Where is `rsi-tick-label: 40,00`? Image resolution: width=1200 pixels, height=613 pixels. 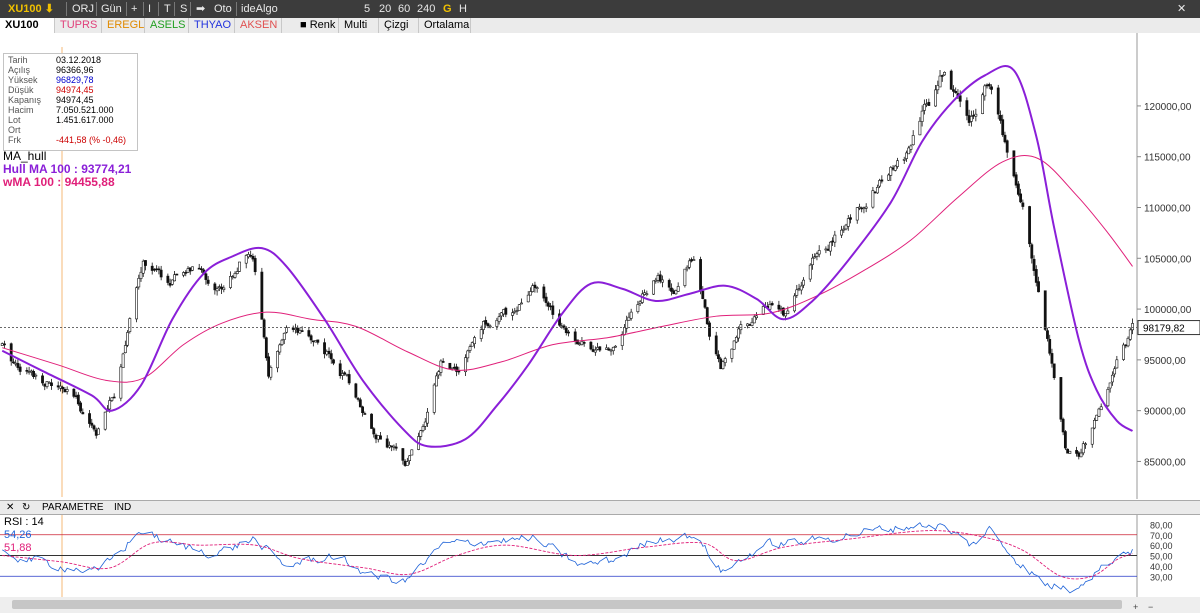 rsi-tick-label: 40,00 is located at coordinates (1161, 567).